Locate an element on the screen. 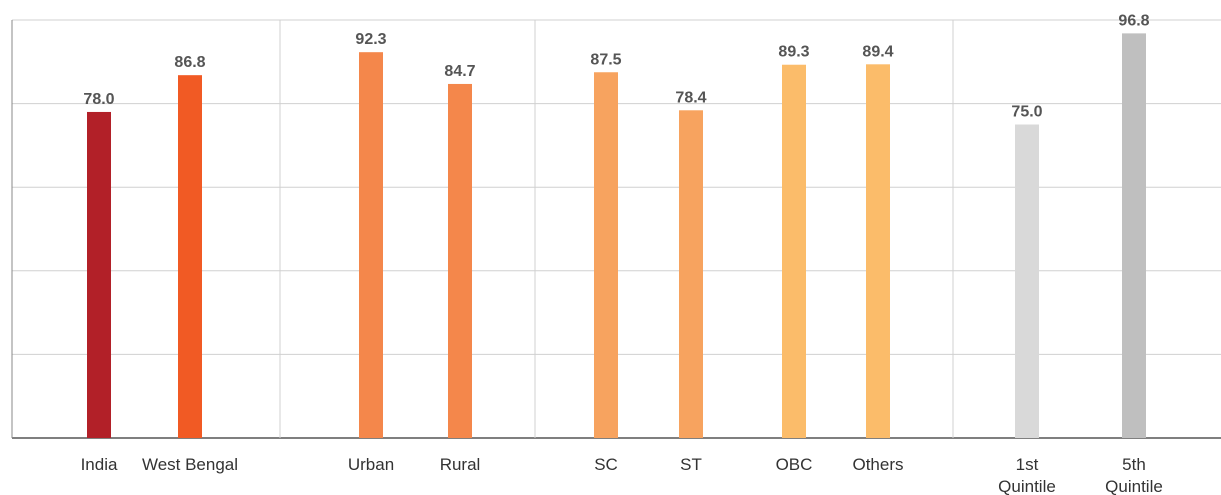 The height and width of the screenshot is (495, 1221). x-tick-label: SC is located at coordinates (606, 464).